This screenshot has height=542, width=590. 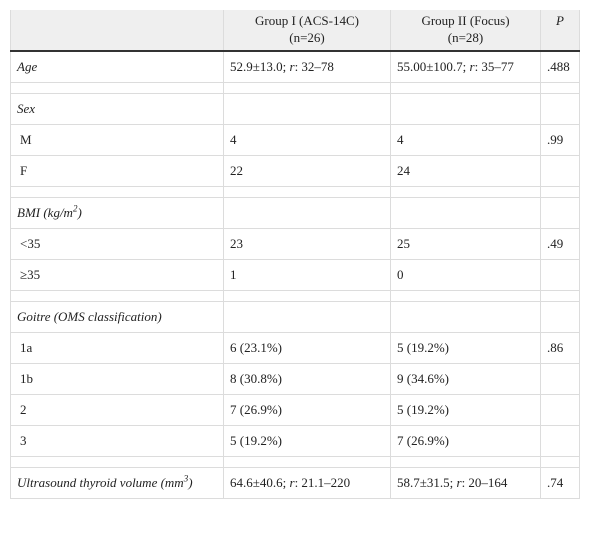 What do you see at coordinates (423, 440) in the screenshot?
I see `text: 7 (26.9%)` at bounding box center [423, 440].